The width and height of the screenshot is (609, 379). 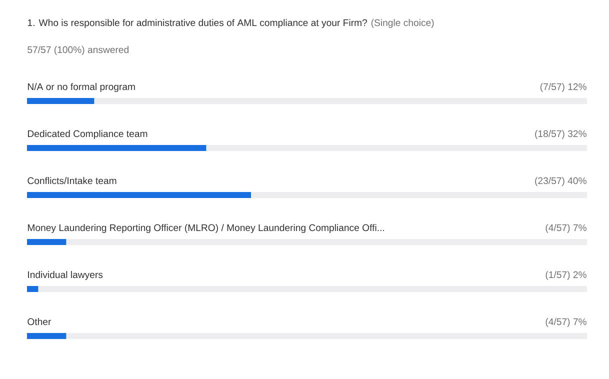 I want to click on y-tick-label: Other, so click(x=40, y=322).